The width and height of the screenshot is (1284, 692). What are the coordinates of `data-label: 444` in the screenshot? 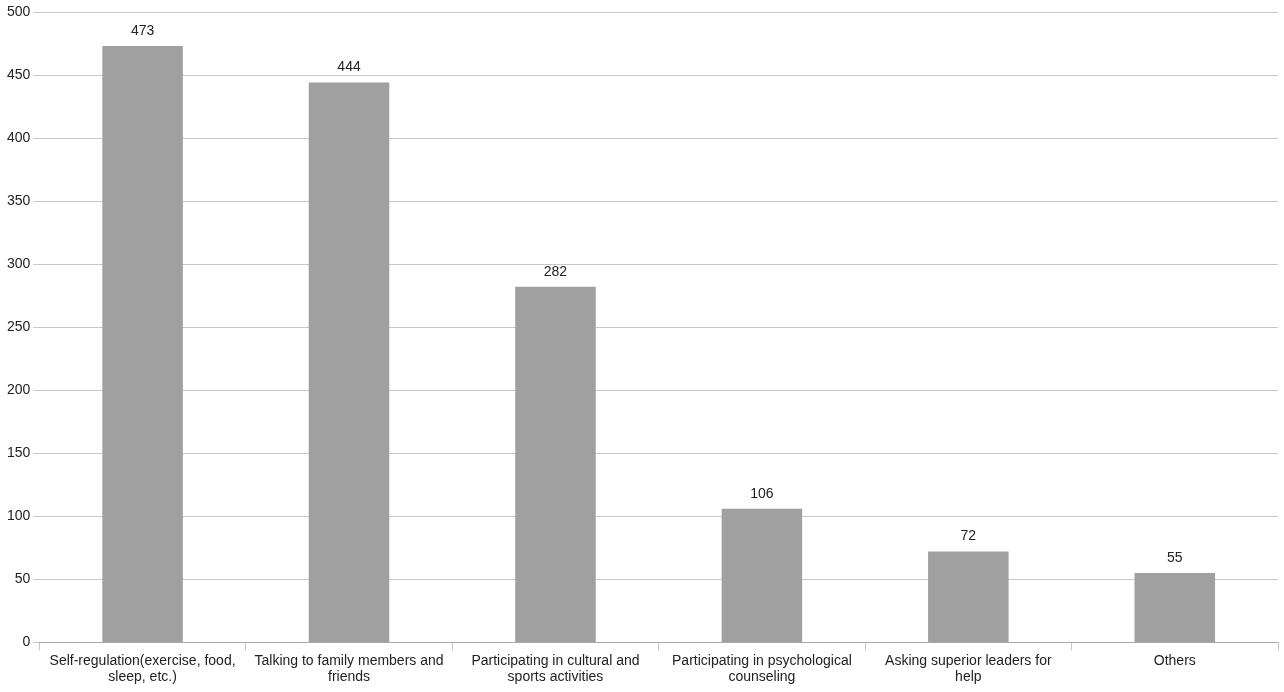 It's located at (349, 66).